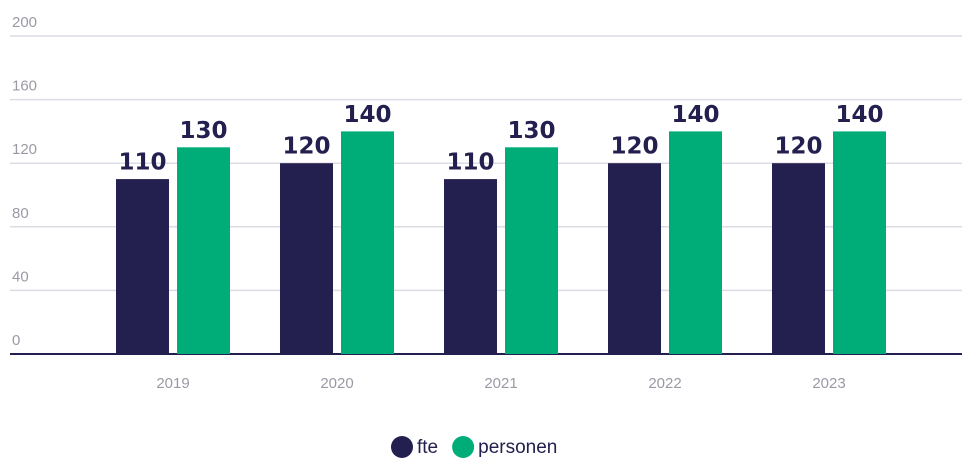 Image resolution: width=962 pixels, height=459 pixels. Describe the element at coordinates (20, 276) in the screenshot. I see `y-tick-label: 40` at that location.